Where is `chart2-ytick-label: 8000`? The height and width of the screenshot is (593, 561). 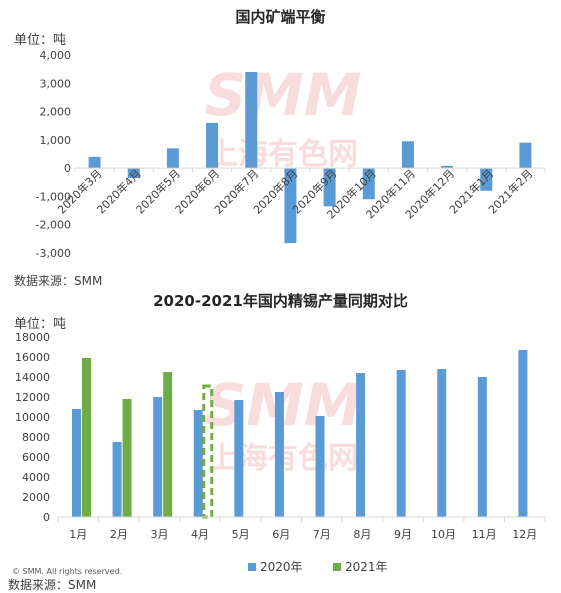 chart2-ytick-label: 8000 is located at coordinates (36, 437).